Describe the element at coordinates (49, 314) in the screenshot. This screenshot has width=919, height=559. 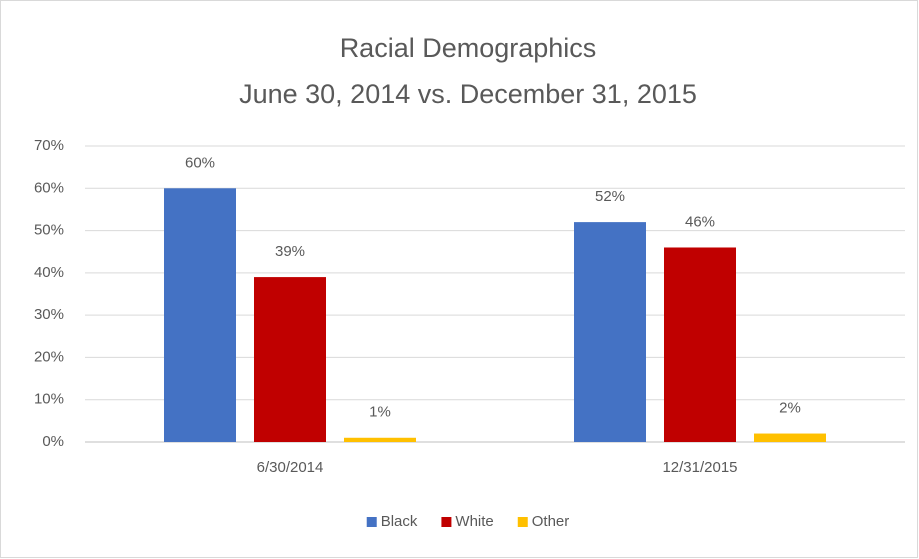
I see `y-tick-label: 30%` at that location.